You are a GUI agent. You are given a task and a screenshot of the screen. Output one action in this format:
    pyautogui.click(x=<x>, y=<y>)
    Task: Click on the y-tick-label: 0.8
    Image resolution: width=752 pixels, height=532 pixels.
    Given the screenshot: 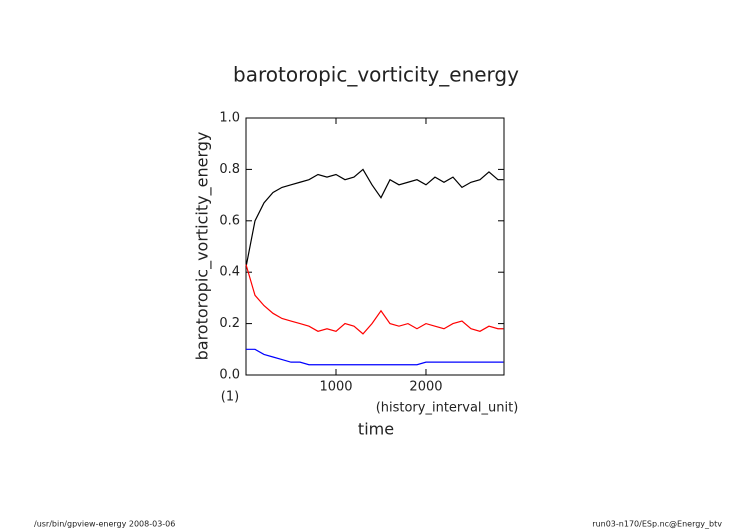 What is the action you would take?
    pyautogui.click(x=229, y=169)
    